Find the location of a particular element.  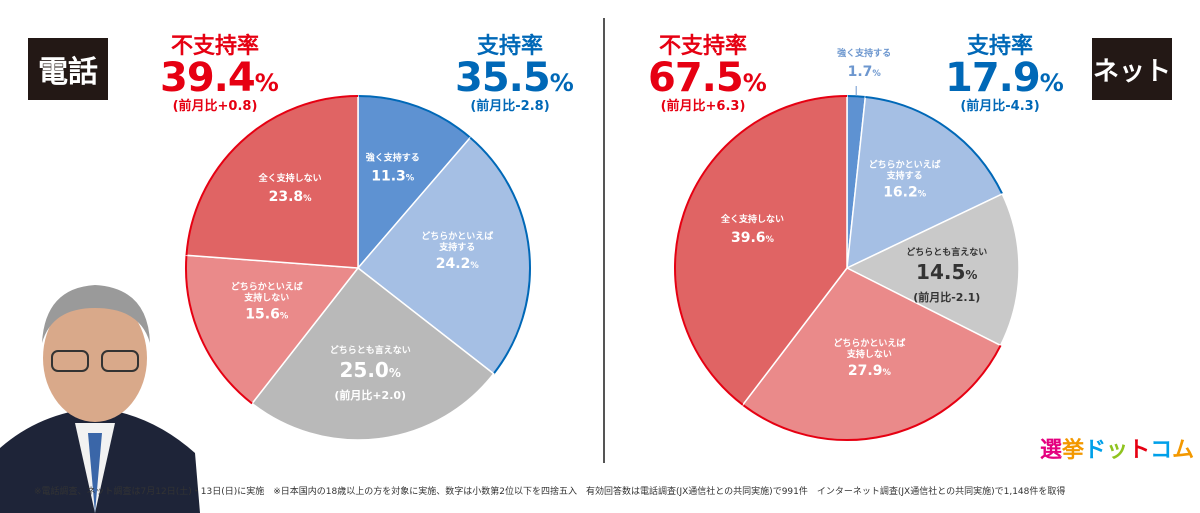

phone-support-header: 支持率 35.5% (前月比-2.8) is located at coordinates (514, 74).